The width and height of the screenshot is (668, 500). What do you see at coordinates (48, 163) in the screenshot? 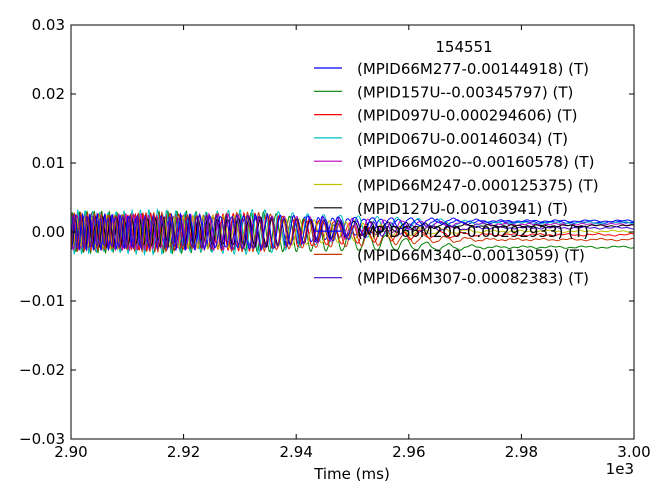
I see `y-tick-label: 0.01` at bounding box center [48, 163].